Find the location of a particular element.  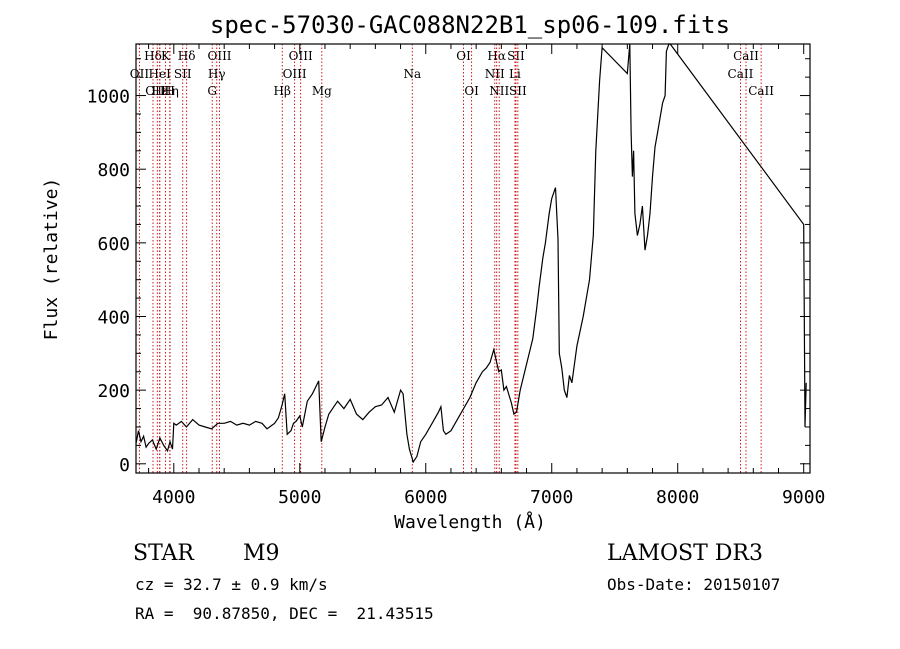

emission-line-label: OII is located at coordinates (140, 74).